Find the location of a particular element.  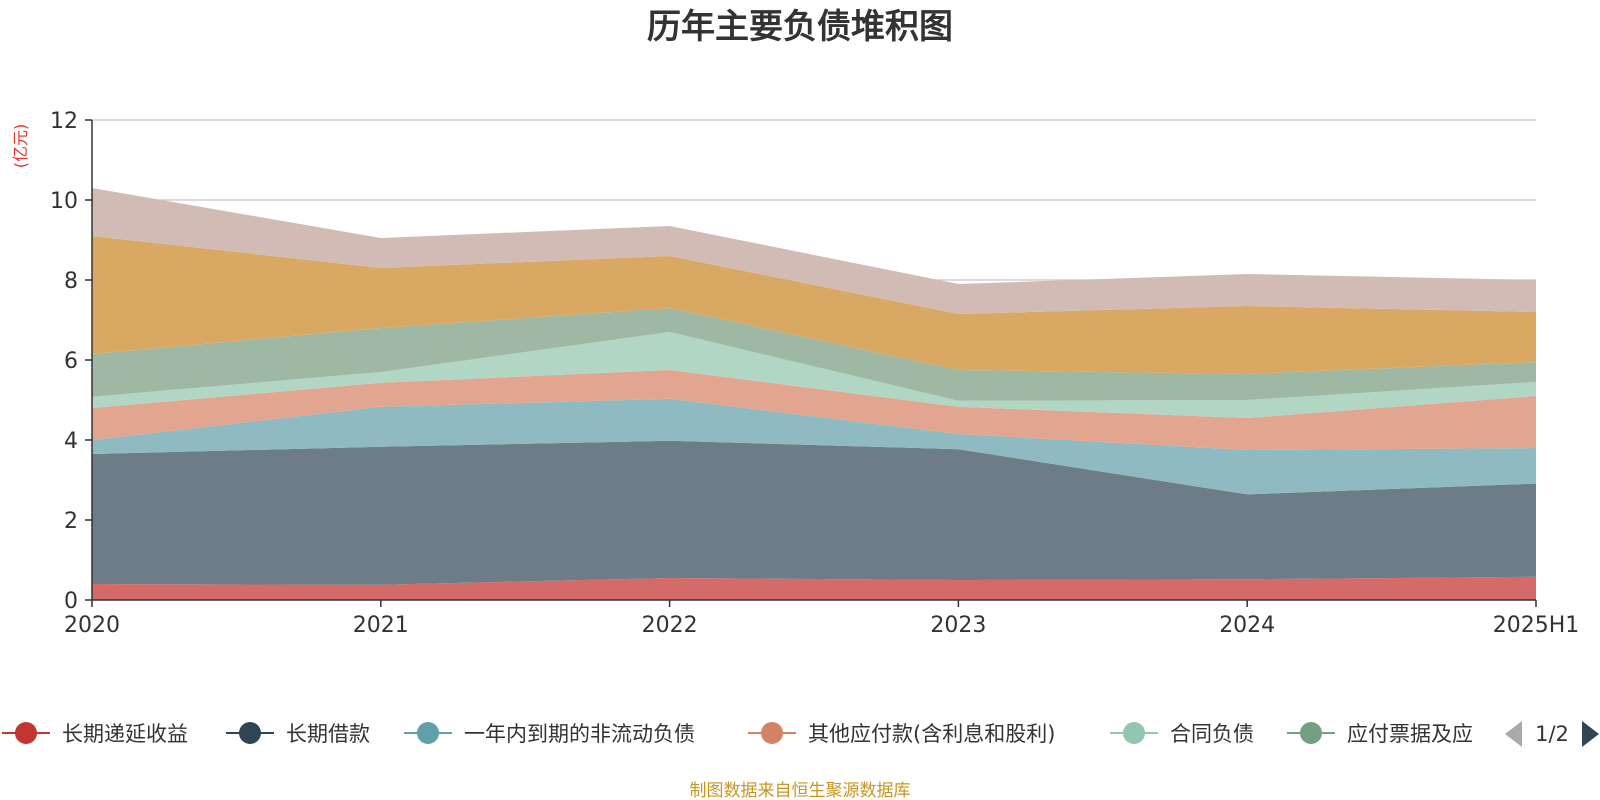

x-tick-label: 2020 is located at coordinates (92, 625).